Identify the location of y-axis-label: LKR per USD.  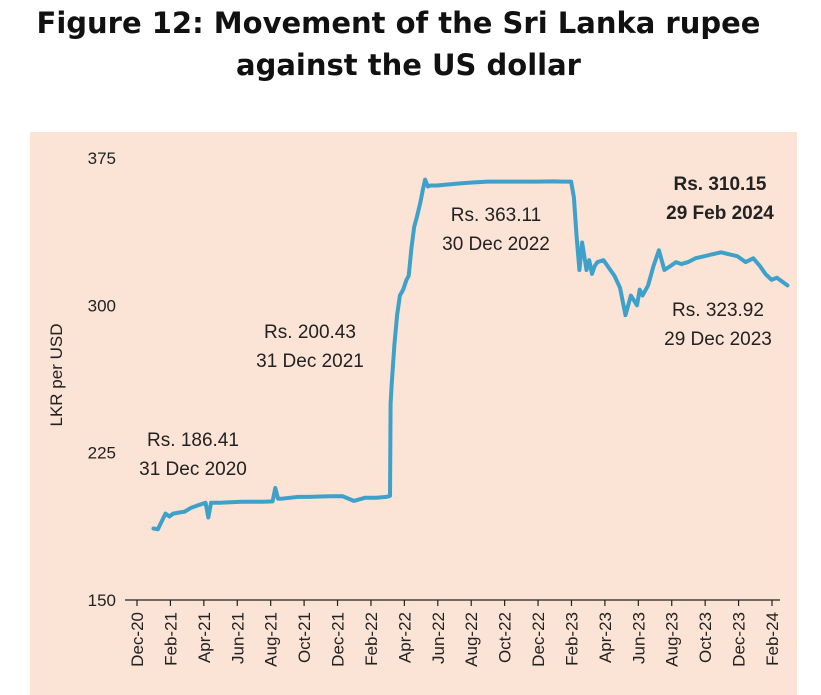
(56, 375).